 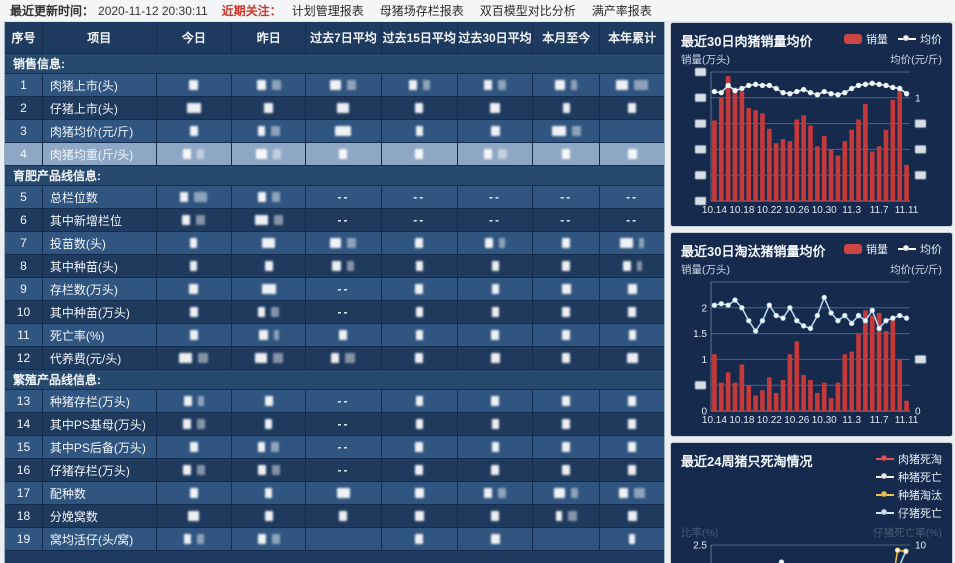 I want to click on updated-time-label: 最近更新时间：, so click(x=52, y=11).